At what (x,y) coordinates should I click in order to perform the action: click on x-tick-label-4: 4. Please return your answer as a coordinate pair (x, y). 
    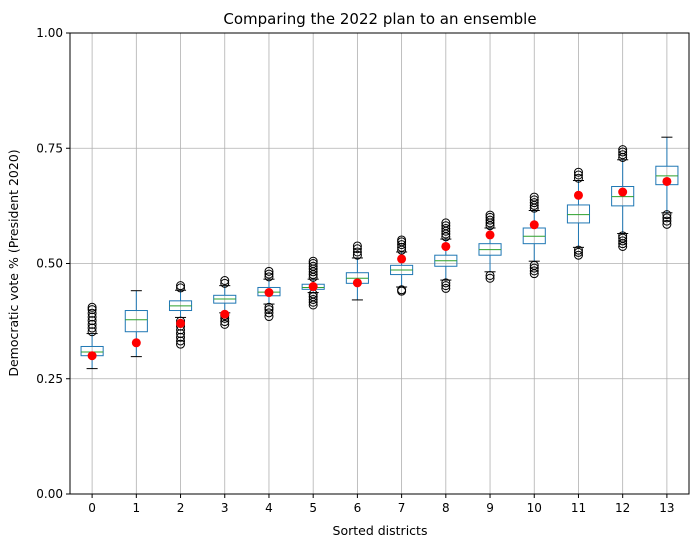
    Looking at the image, I should click on (269, 508).